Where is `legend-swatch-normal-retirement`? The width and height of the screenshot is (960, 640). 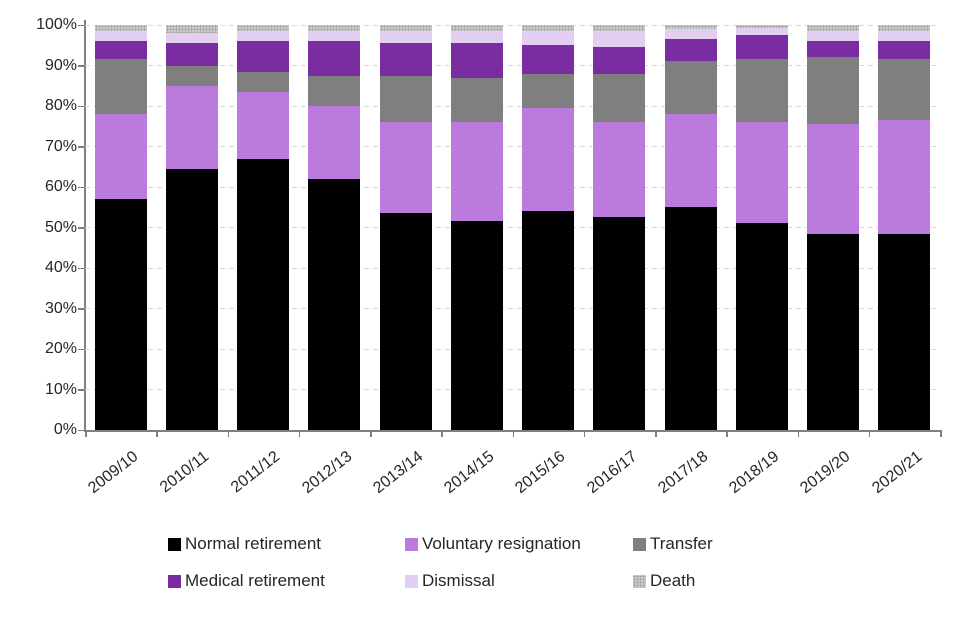
legend-swatch-normal-retirement is located at coordinates (174, 544).